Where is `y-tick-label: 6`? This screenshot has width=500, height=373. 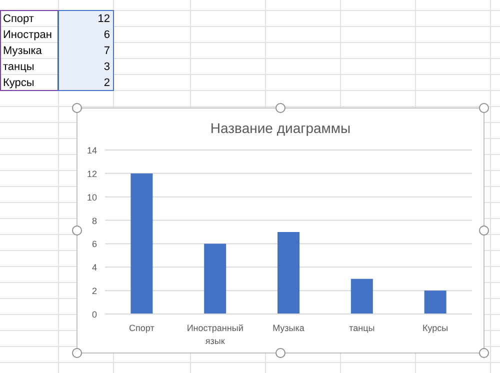 y-tick-label: 6 is located at coordinates (94, 244).